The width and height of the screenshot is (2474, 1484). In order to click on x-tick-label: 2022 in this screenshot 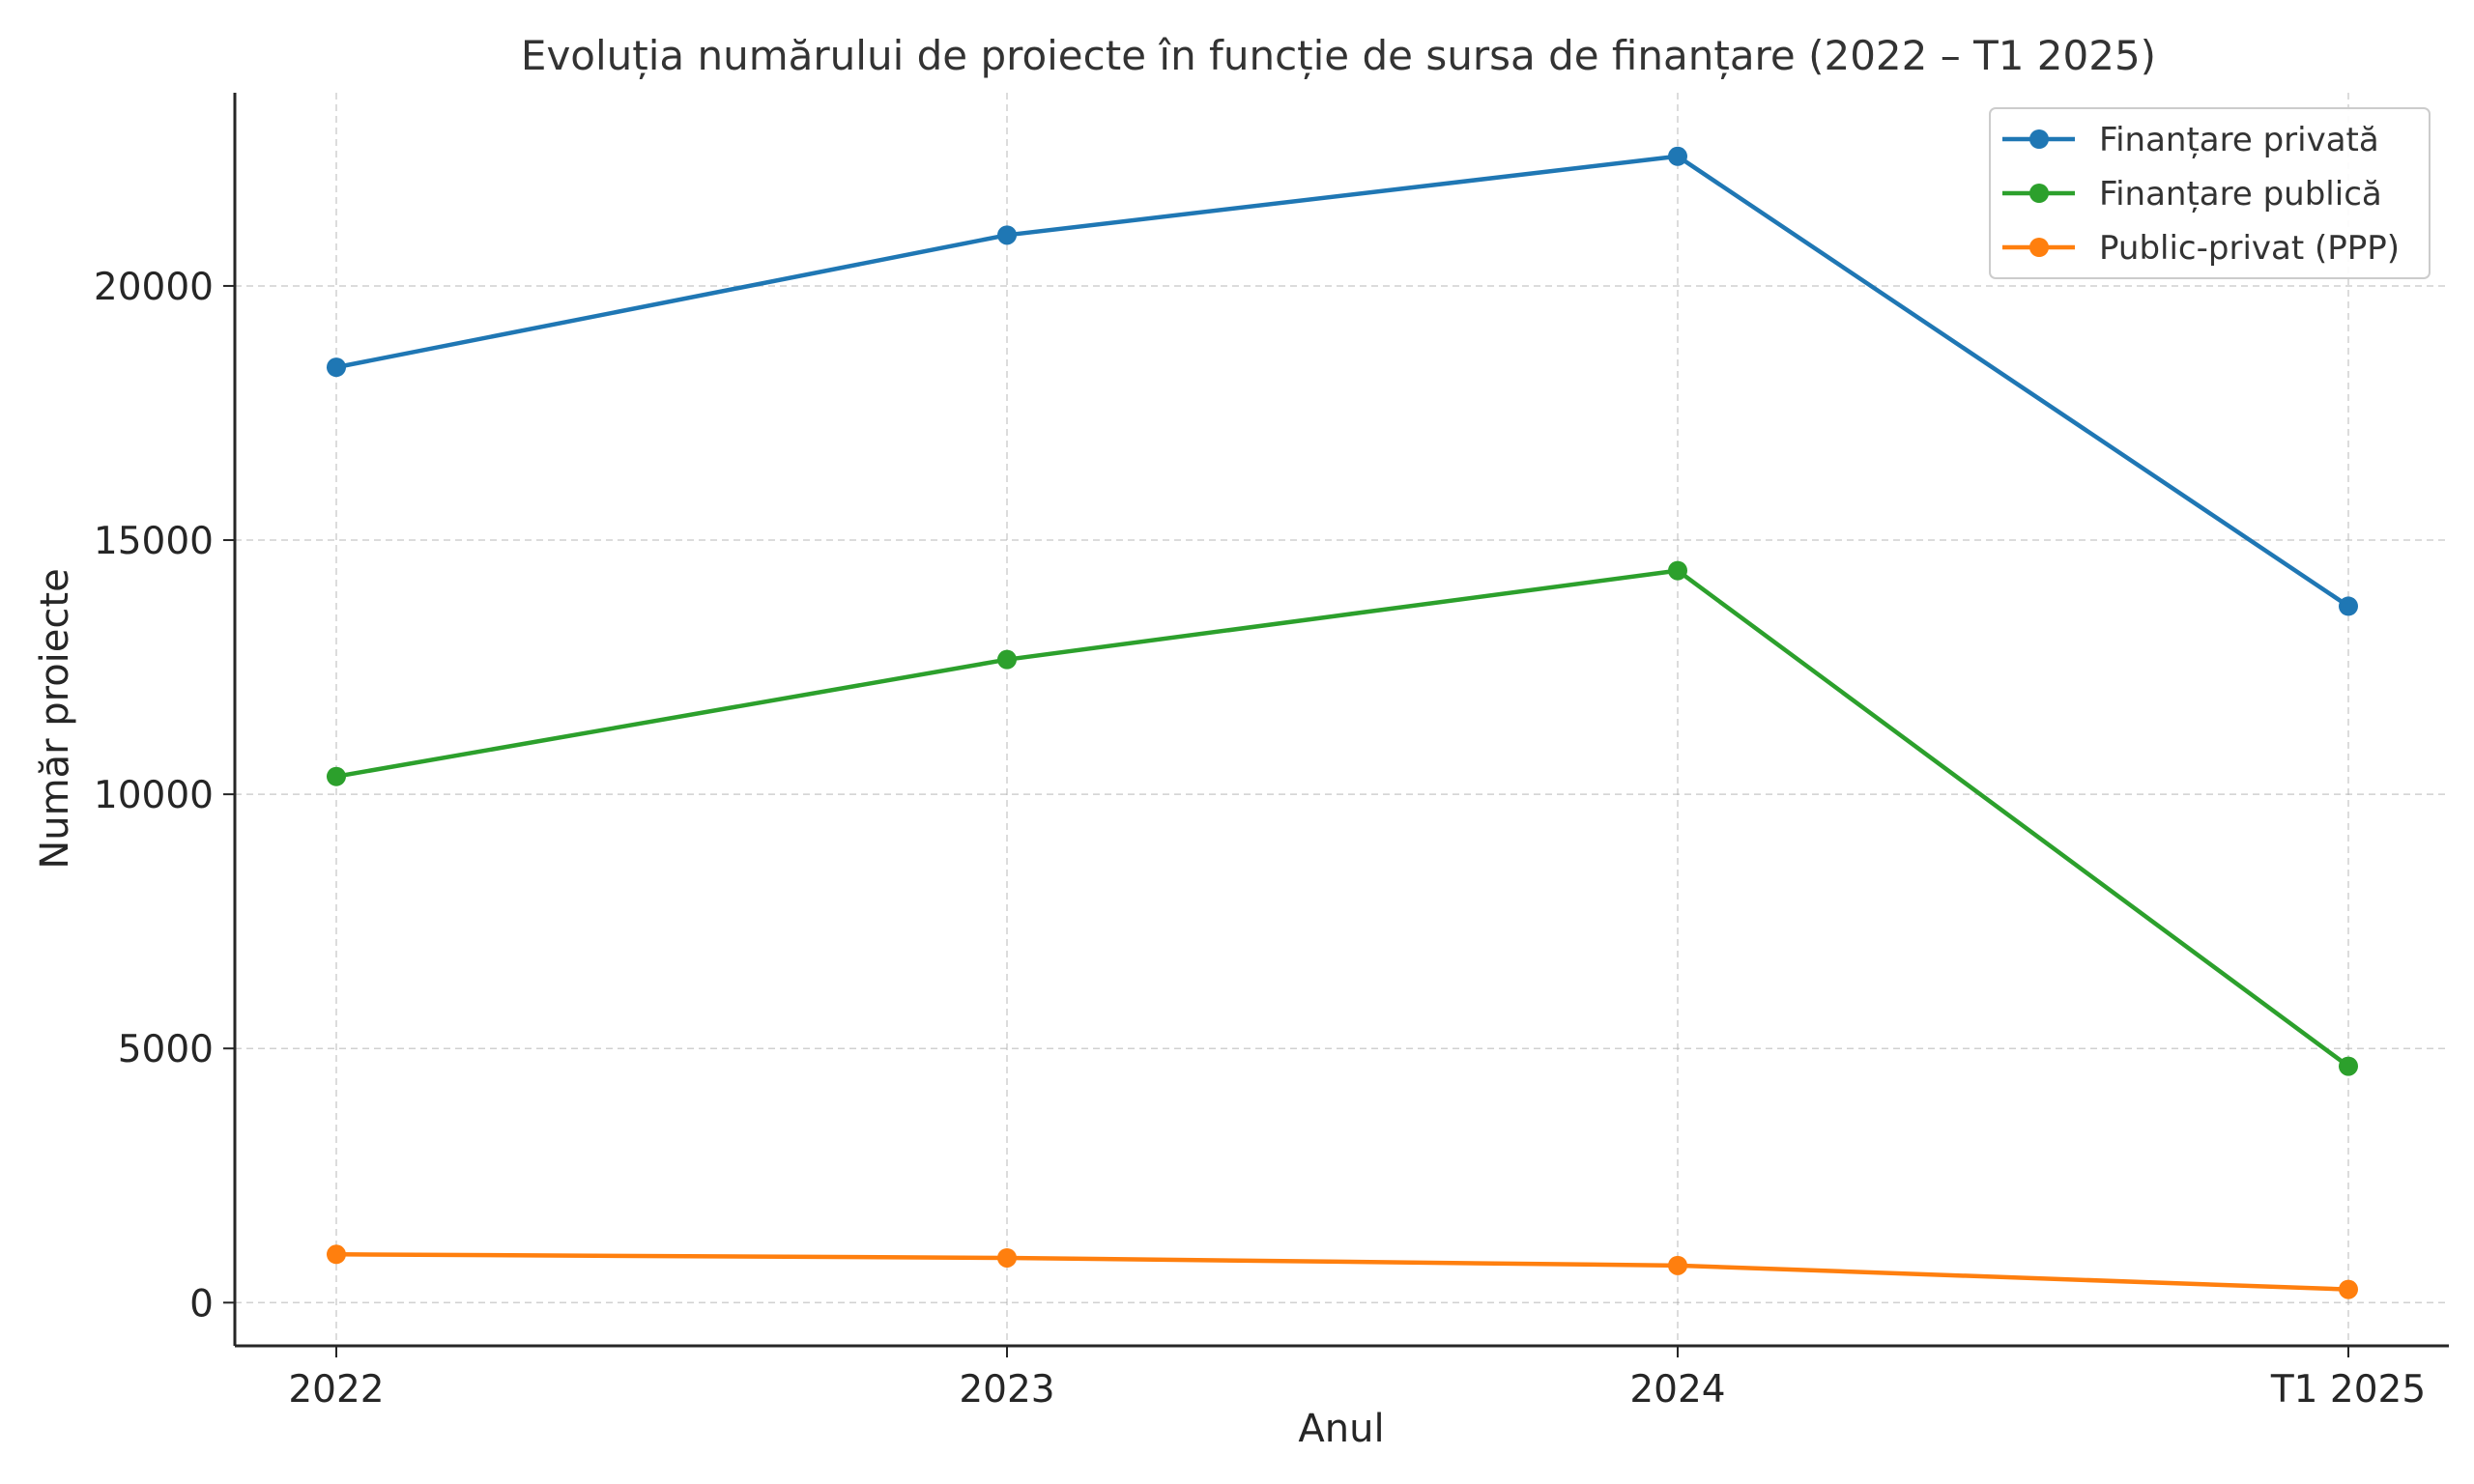, I will do `click(336, 1390)`.